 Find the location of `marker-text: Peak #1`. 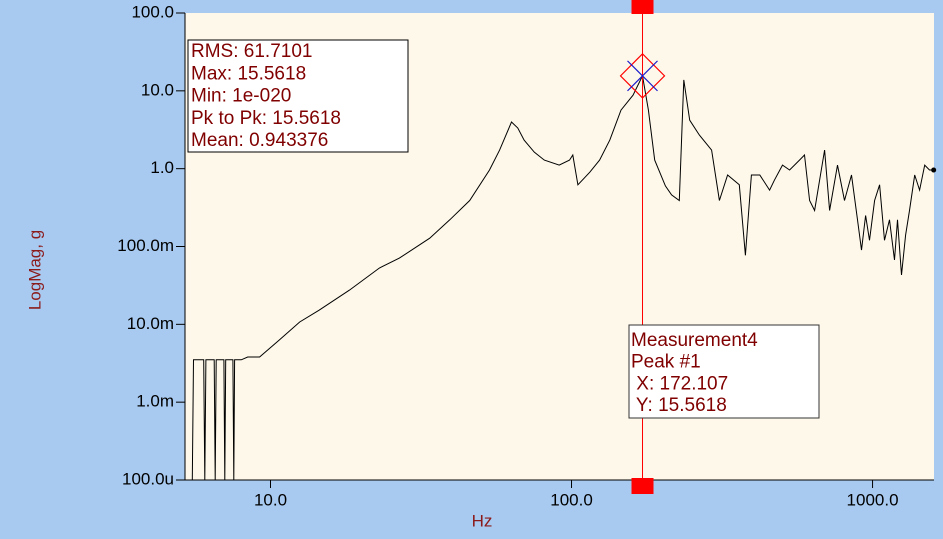

marker-text: Peak #1 is located at coordinates (666, 362).